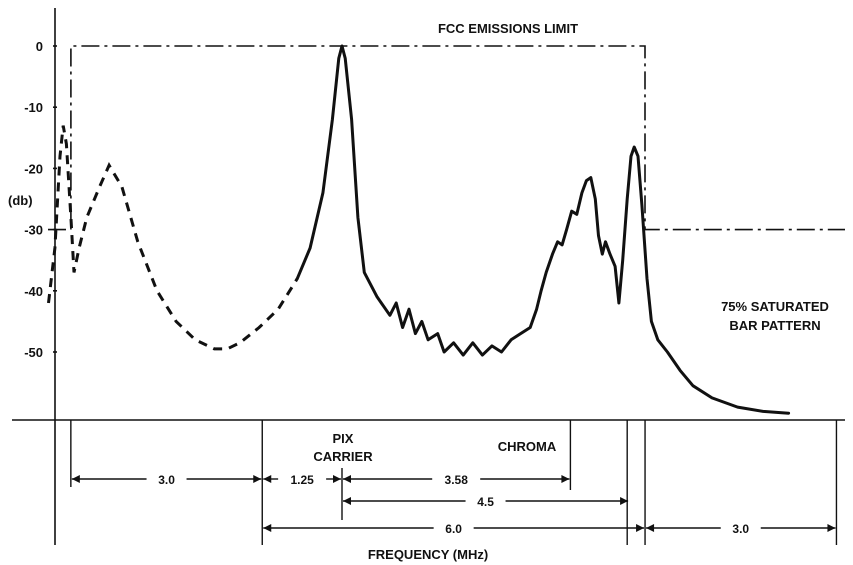 The width and height of the screenshot is (853, 565). Describe the element at coordinates (33, 107) in the screenshot. I see `y-tick-label: -10` at that location.